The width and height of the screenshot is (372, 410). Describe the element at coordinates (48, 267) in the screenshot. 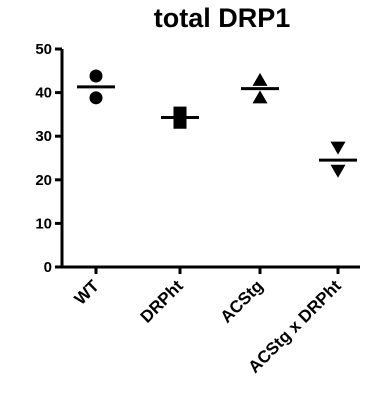

I see `y-tick-label: 0` at that location.